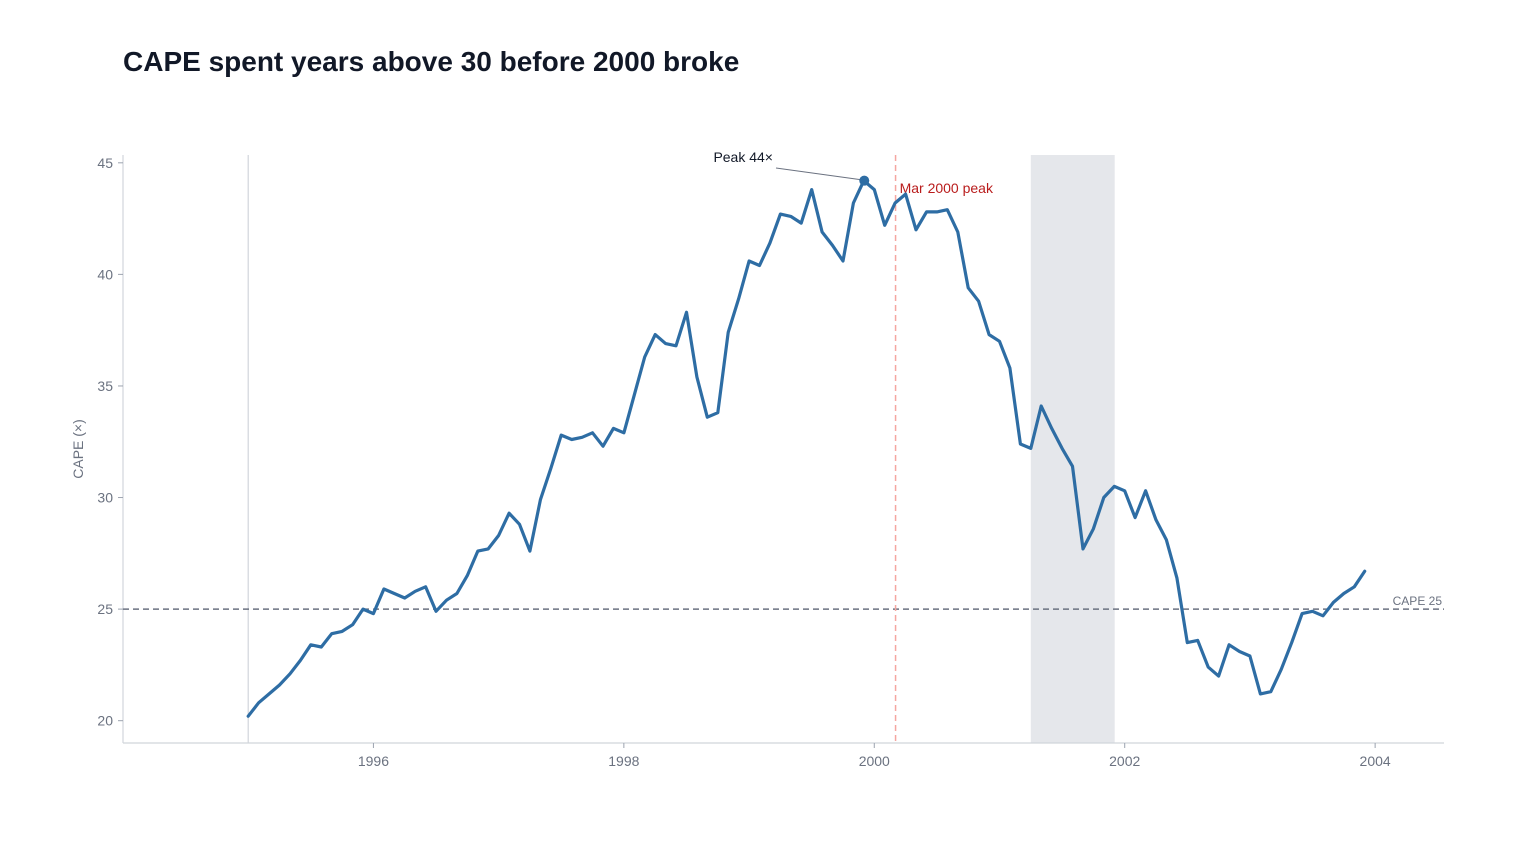 Image resolution: width=1536 pixels, height=864 pixels. I want to click on y-axis-label: CAPE (×), so click(78, 449).